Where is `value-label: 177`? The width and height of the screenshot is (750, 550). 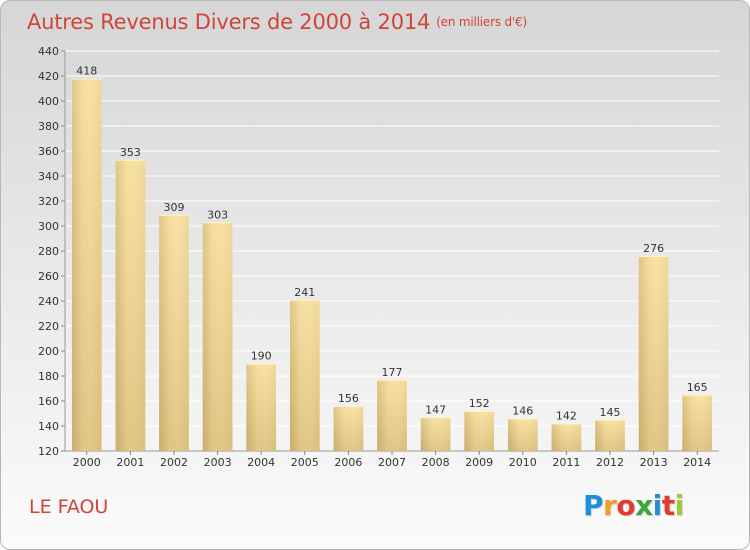
value-label: 177 is located at coordinates (392, 372).